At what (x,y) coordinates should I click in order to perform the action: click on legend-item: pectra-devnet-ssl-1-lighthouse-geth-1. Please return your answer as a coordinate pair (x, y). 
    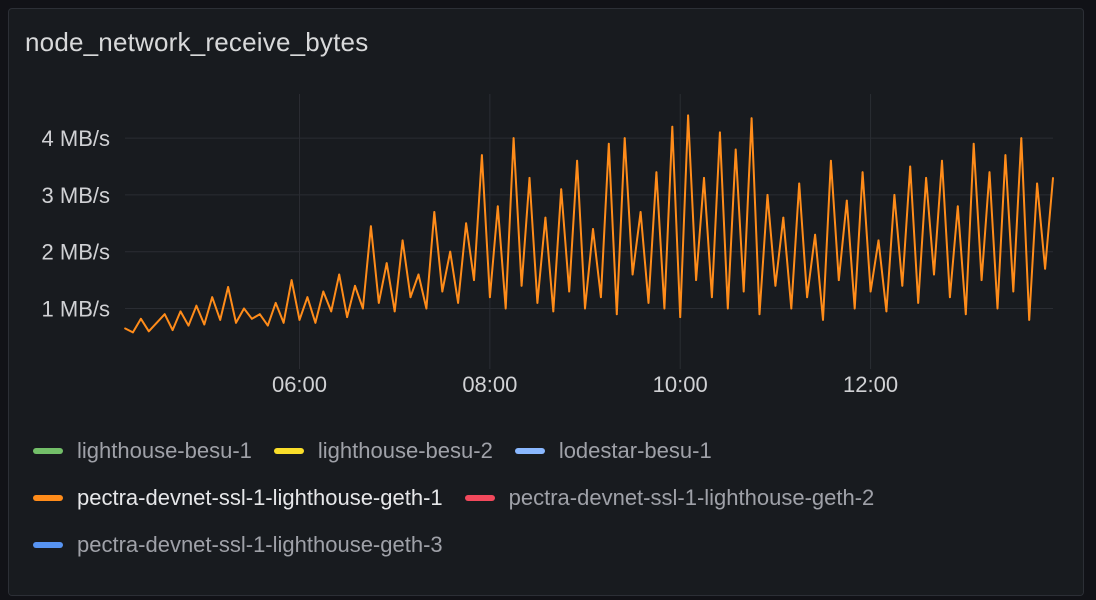
    Looking at the image, I should click on (238, 498).